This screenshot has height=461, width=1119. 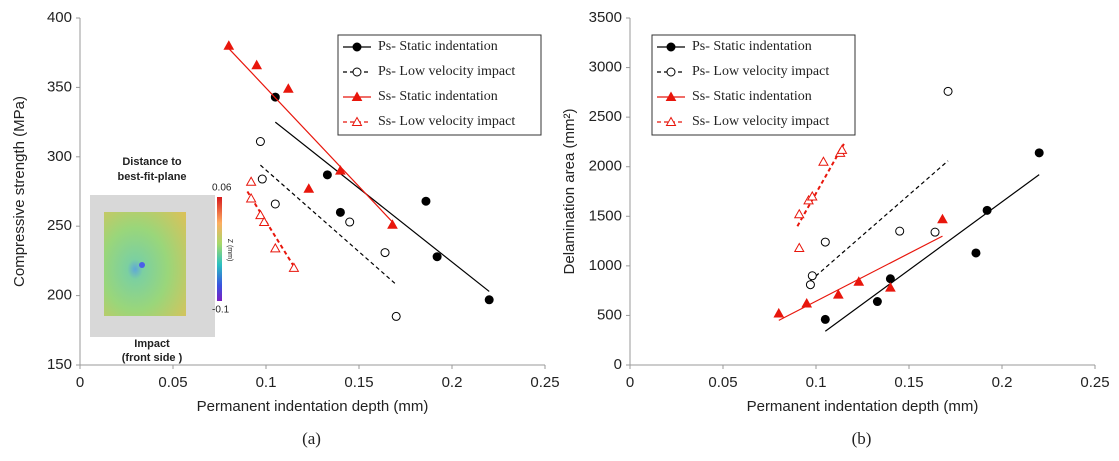 What do you see at coordinates (452, 382) in the screenshot?
I see `x-tick-label: 0.2` at bounding box center [452, 382].